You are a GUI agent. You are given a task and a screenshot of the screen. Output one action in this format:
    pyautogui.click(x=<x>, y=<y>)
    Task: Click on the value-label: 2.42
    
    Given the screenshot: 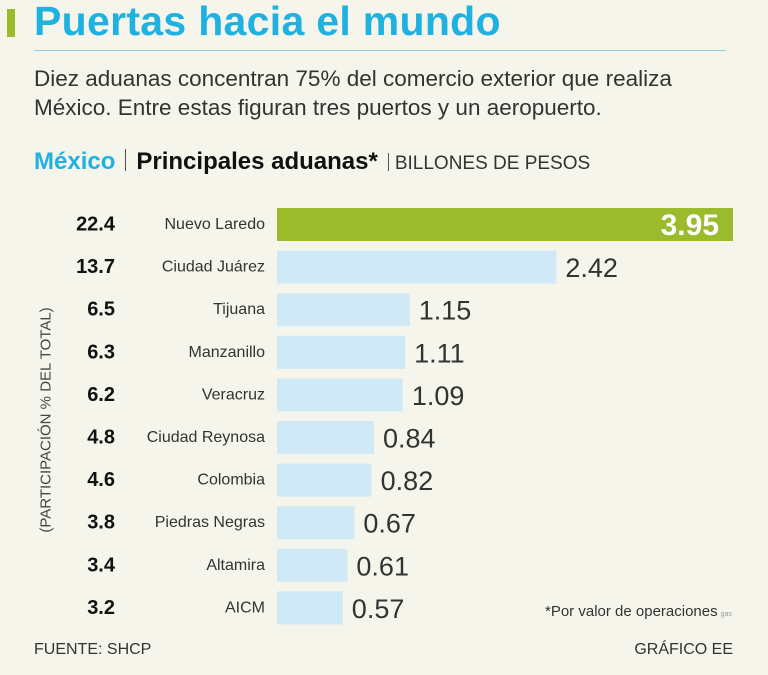 What is the action you would take?
    pyautogui.click(x=591, y=268)
    